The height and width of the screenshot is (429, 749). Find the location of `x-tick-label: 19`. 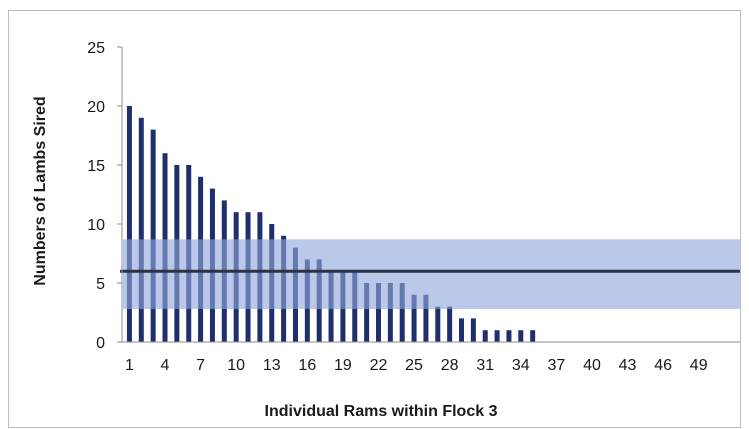

x-tick-label: 19 is located at coordinates (343, 365).